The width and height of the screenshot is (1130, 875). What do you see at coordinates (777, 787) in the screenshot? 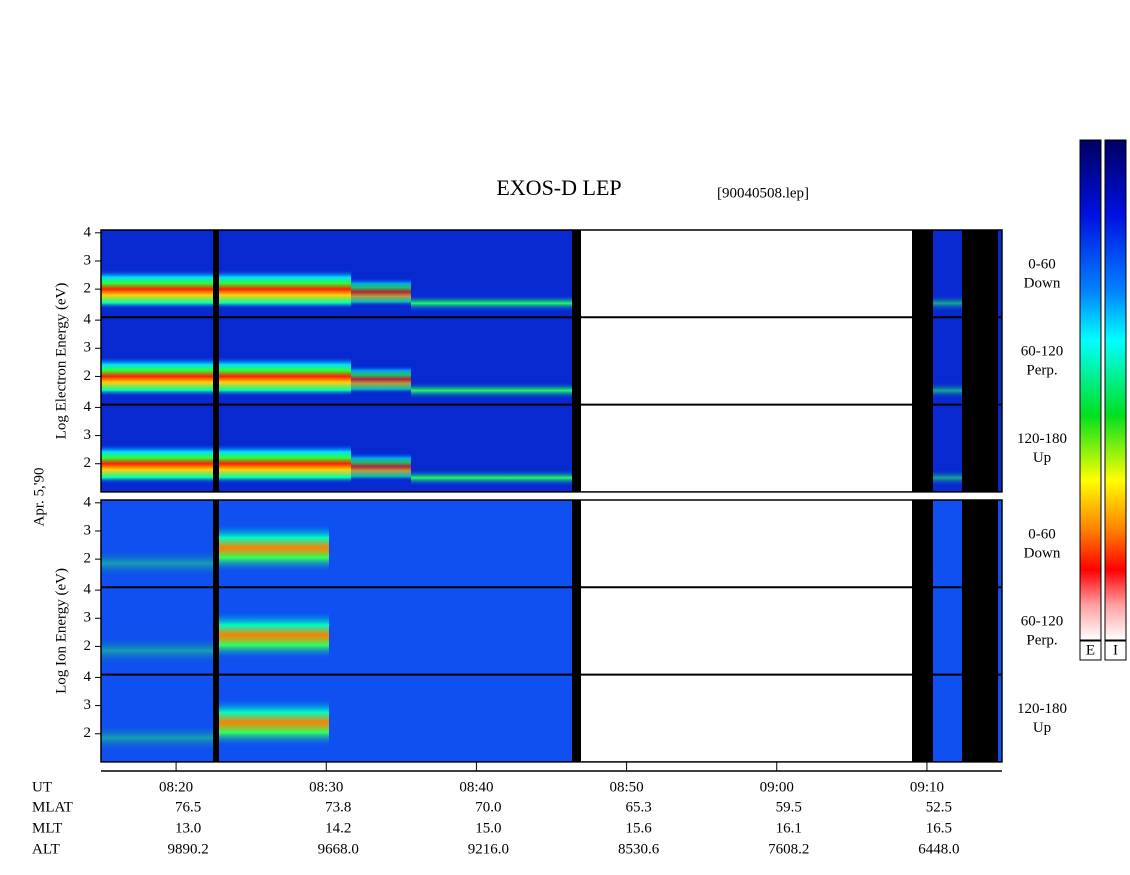
I see `x-tick-label: 09:00` at bounding box center [777, 787].